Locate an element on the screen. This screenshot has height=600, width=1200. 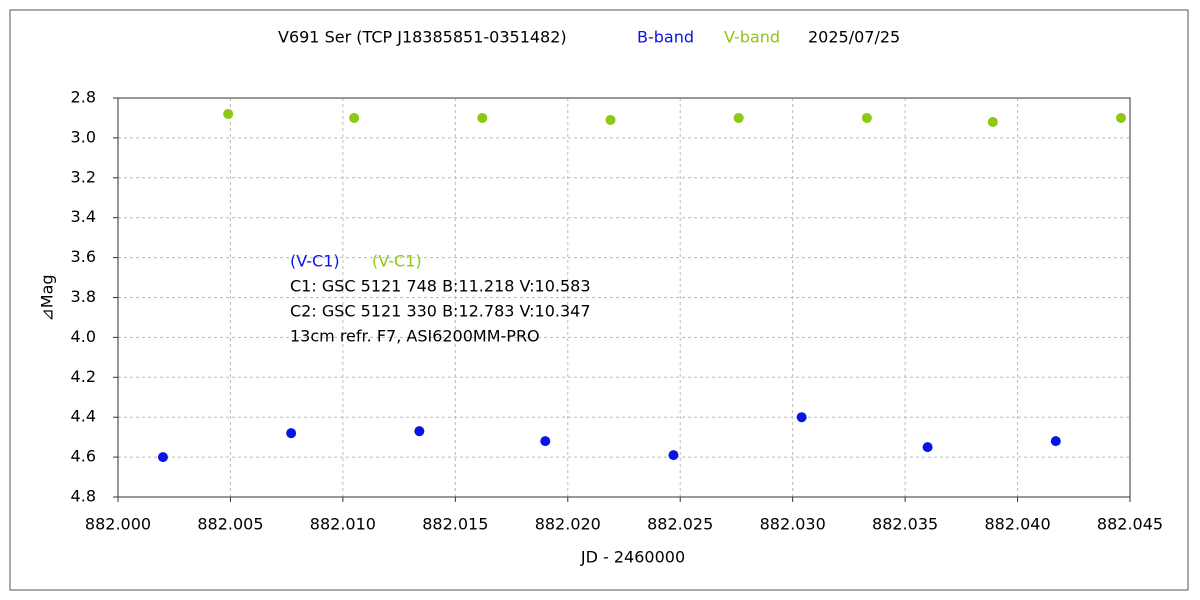
y-tick-label: 4.4 is located at coordinates (83, 416).